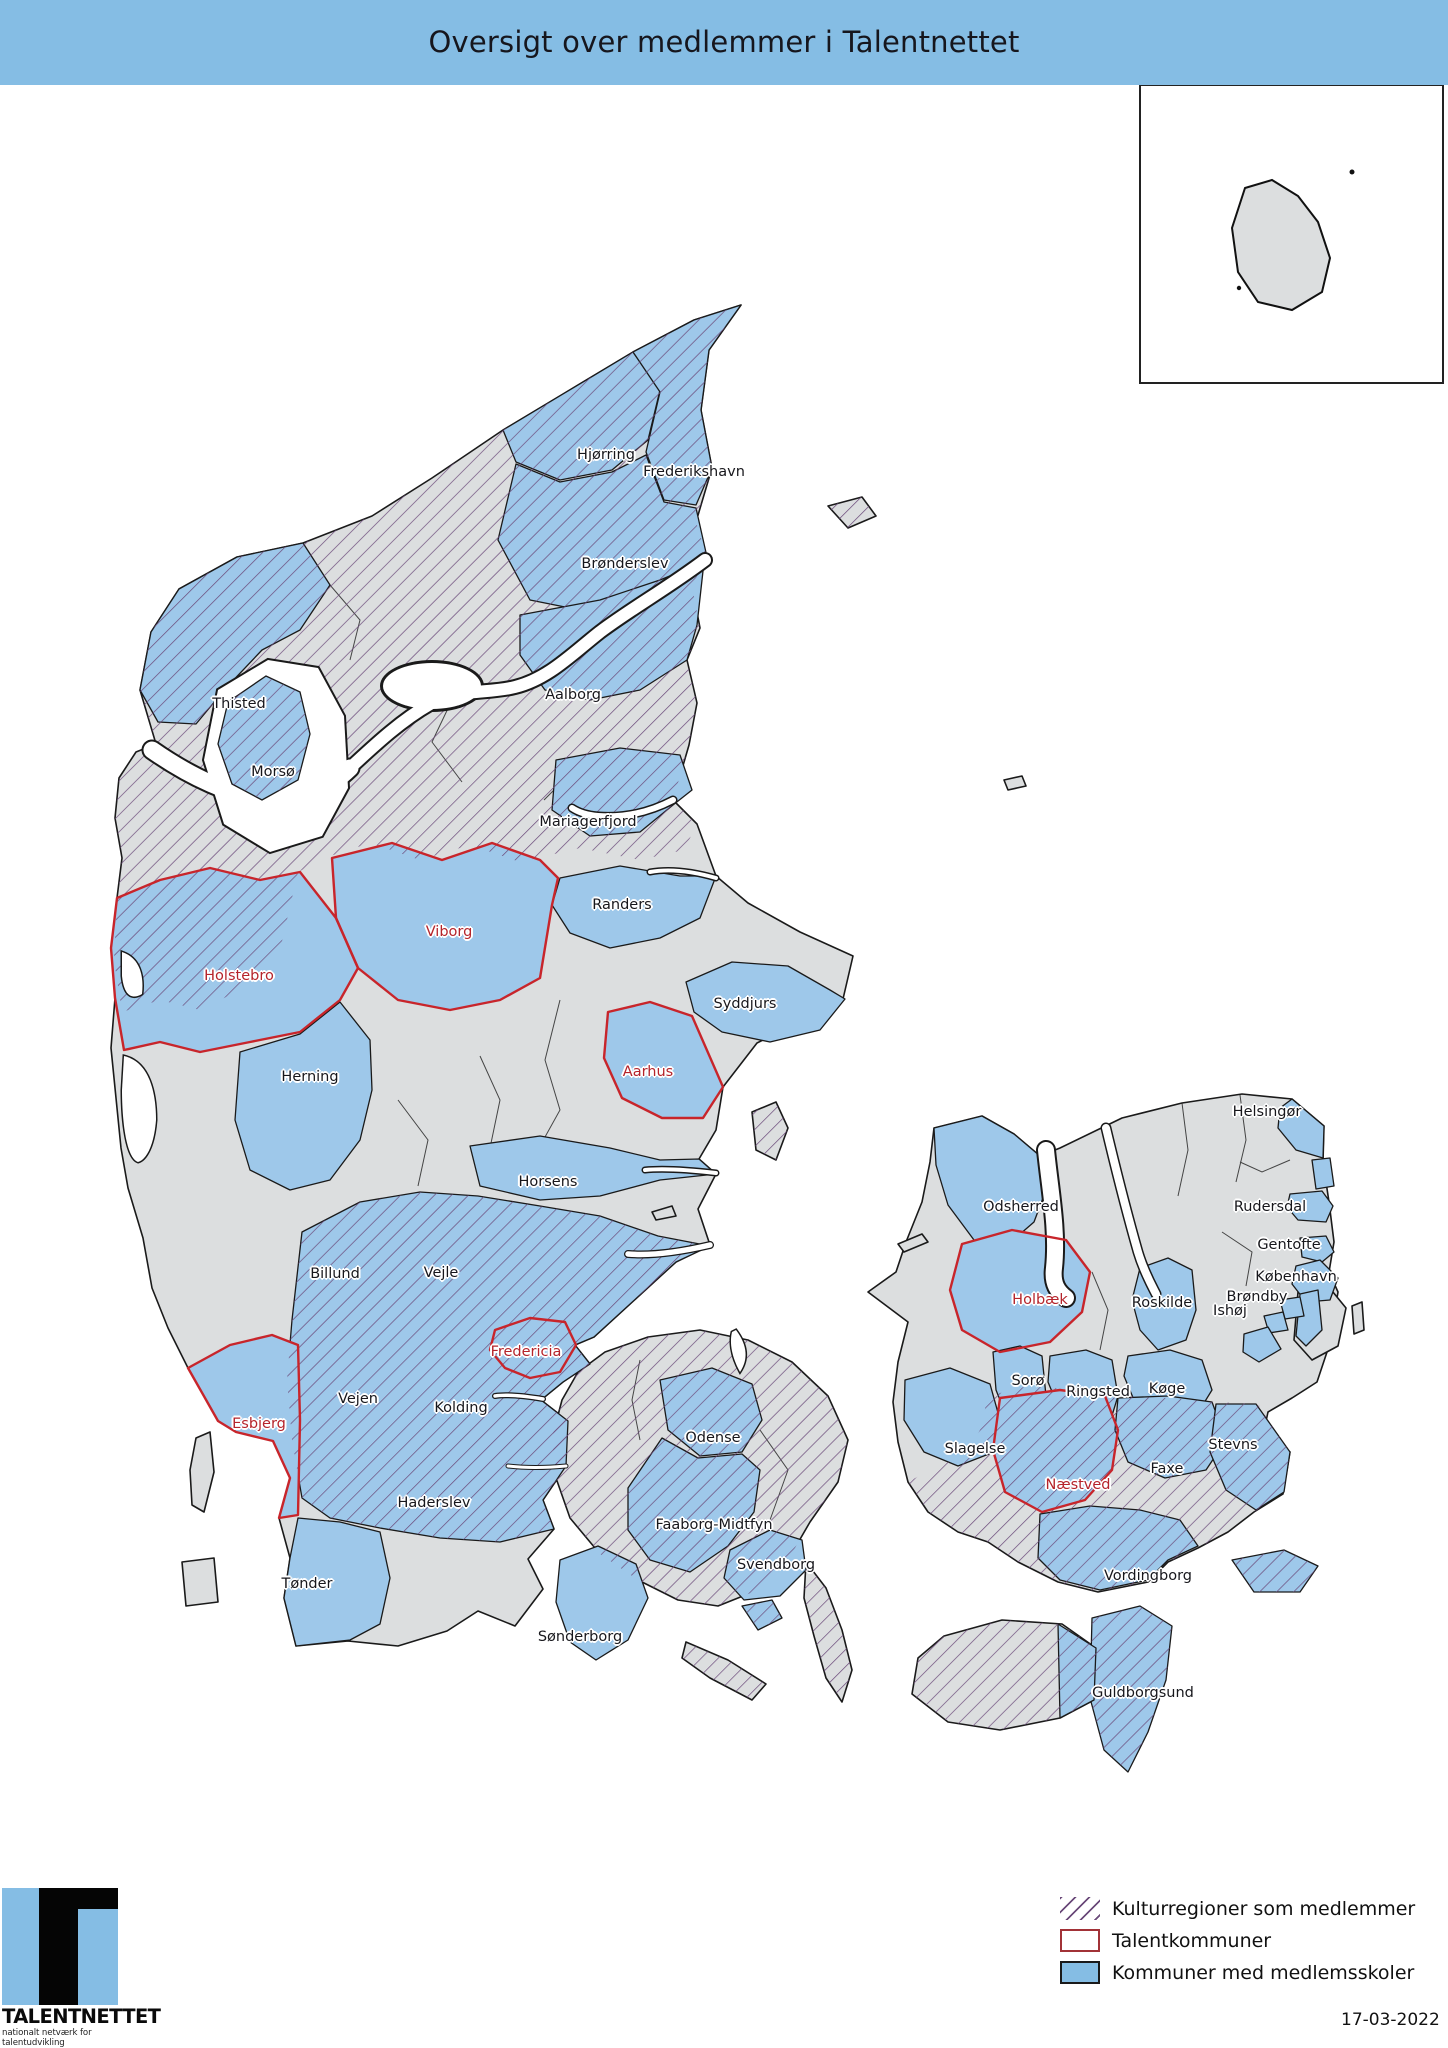  What do you see at coordinates (1317, 1249) in the screenshot?
I see `municipality-gentofte` at bounding box center [1317, 1249].